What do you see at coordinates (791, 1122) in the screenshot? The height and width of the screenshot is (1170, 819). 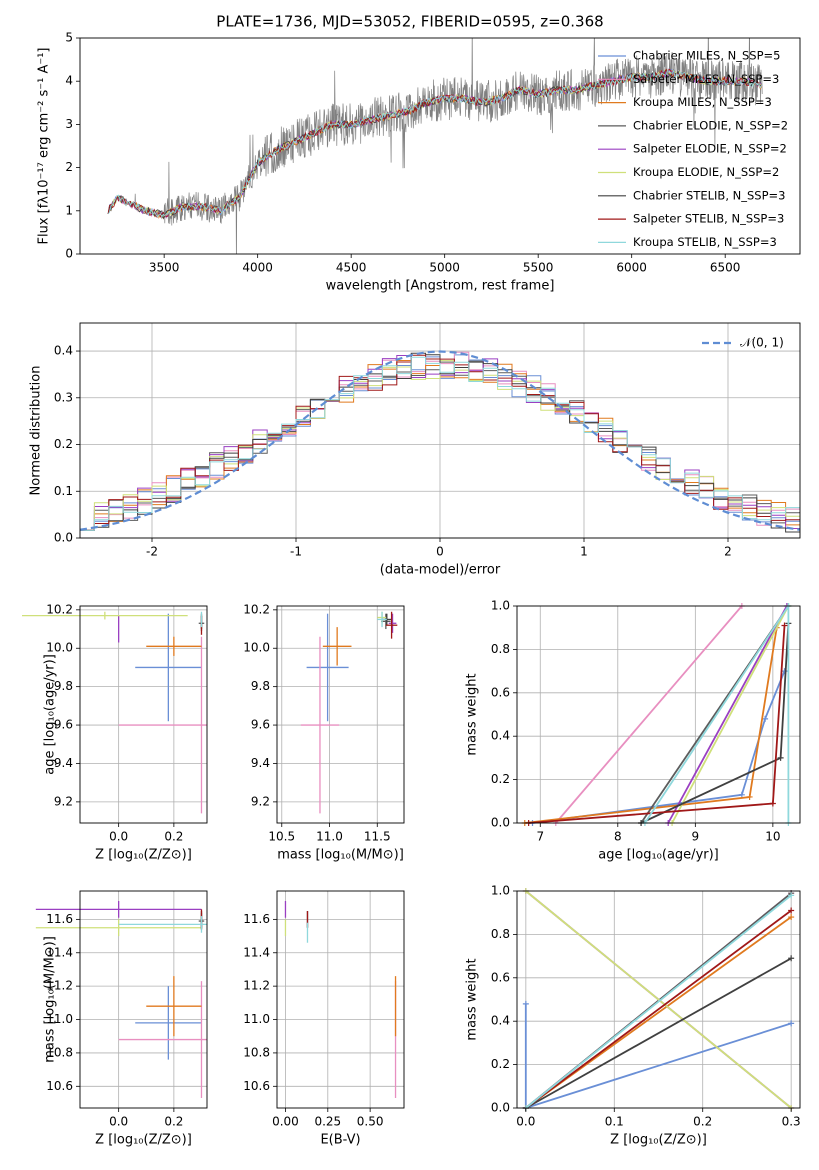 I see `x-tick-label: 0.3` at bounding box center [791, 1122].